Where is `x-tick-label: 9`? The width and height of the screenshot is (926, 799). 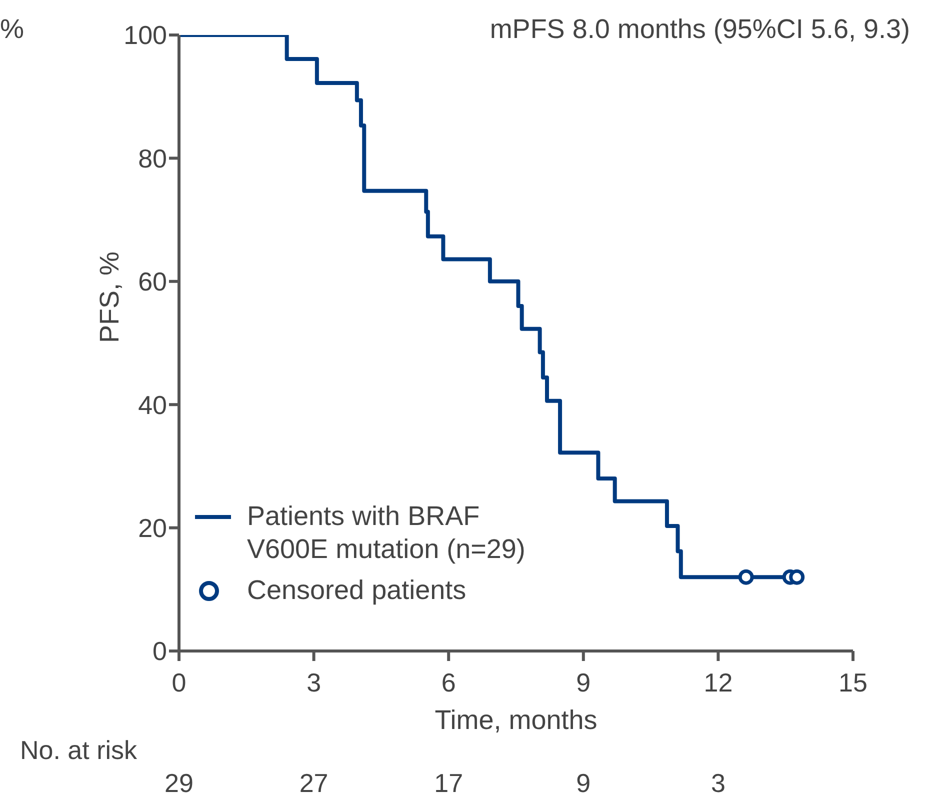
x-tick-label: 9 is located at coordinates (583, 682).